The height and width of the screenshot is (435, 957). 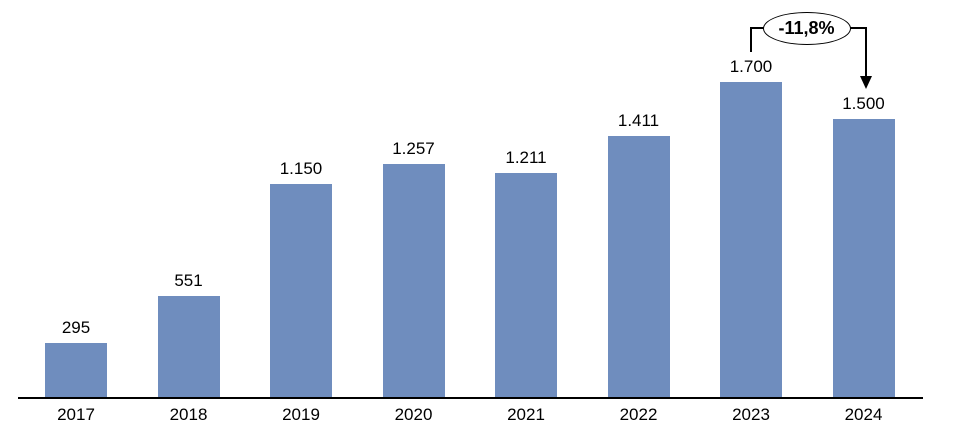 I want to click on value-label-2018: 551, so click(x=188, y=280).